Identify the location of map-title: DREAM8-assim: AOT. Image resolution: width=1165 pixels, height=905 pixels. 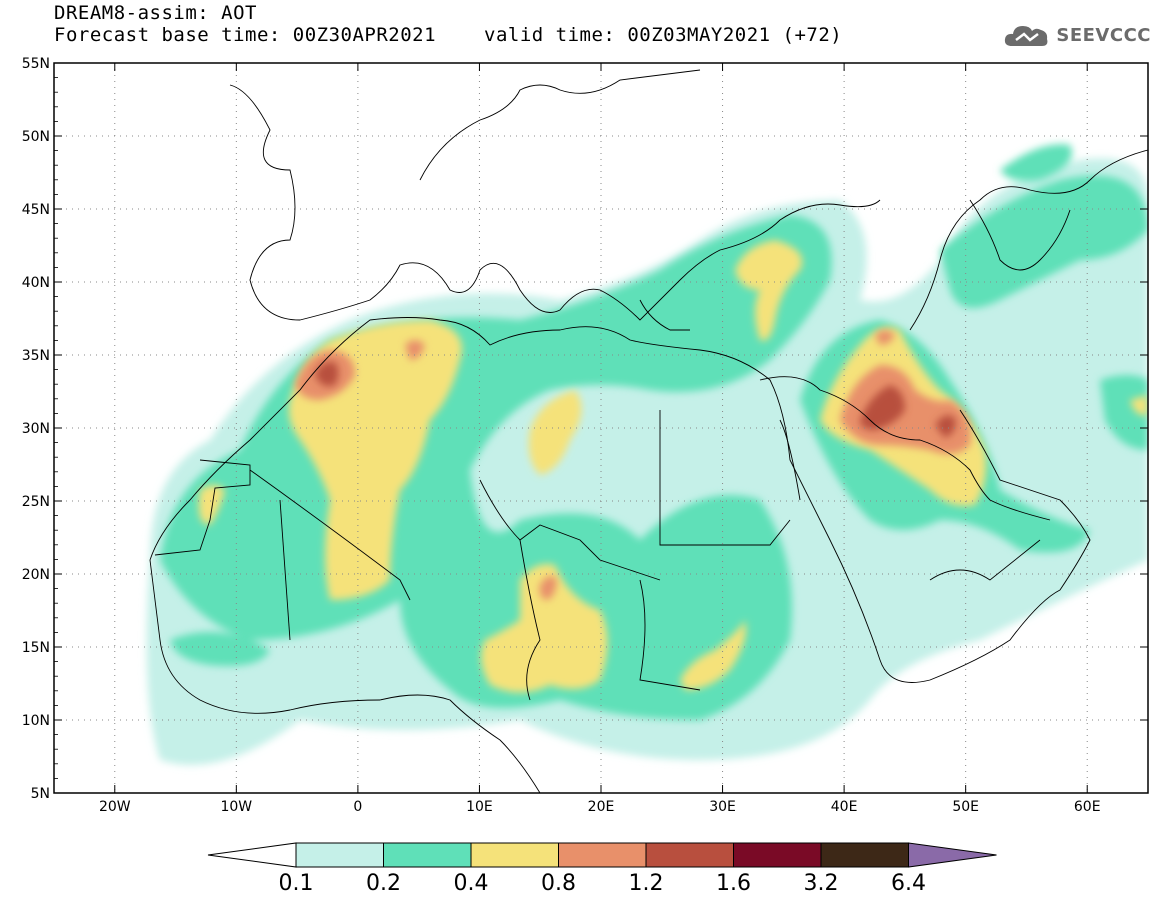
(155, 13).